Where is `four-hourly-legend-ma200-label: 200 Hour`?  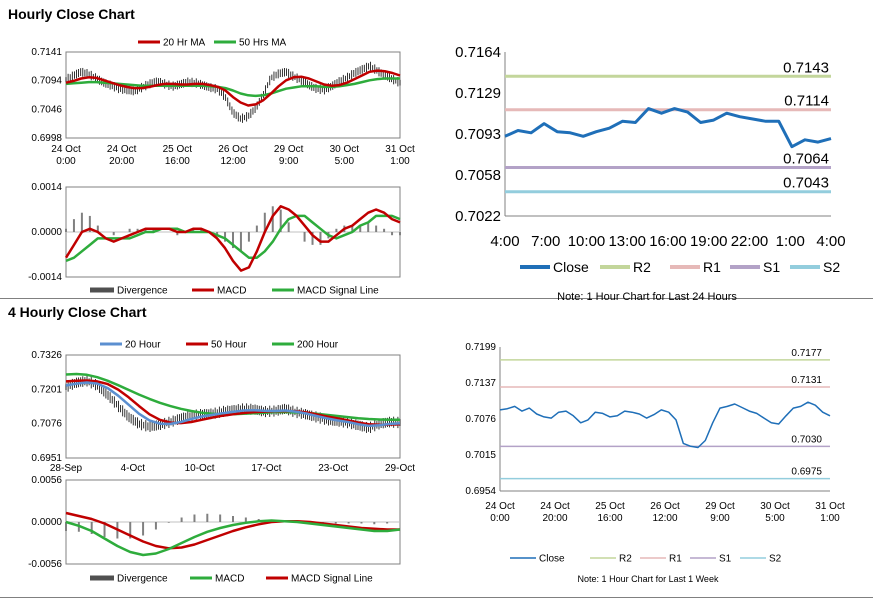
four-hourly-legend-ma200-label: 200 Hour is located at coordinates (318, 345).